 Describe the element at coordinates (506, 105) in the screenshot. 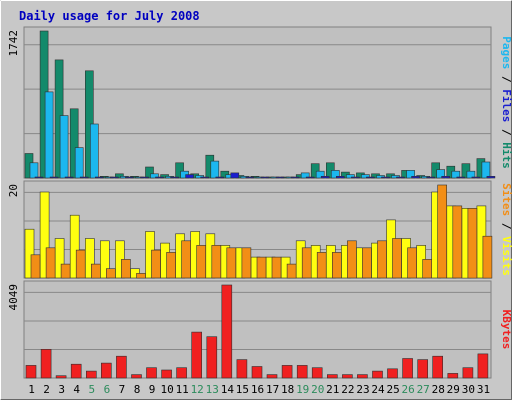

I see `legend-files: Files` at that location.